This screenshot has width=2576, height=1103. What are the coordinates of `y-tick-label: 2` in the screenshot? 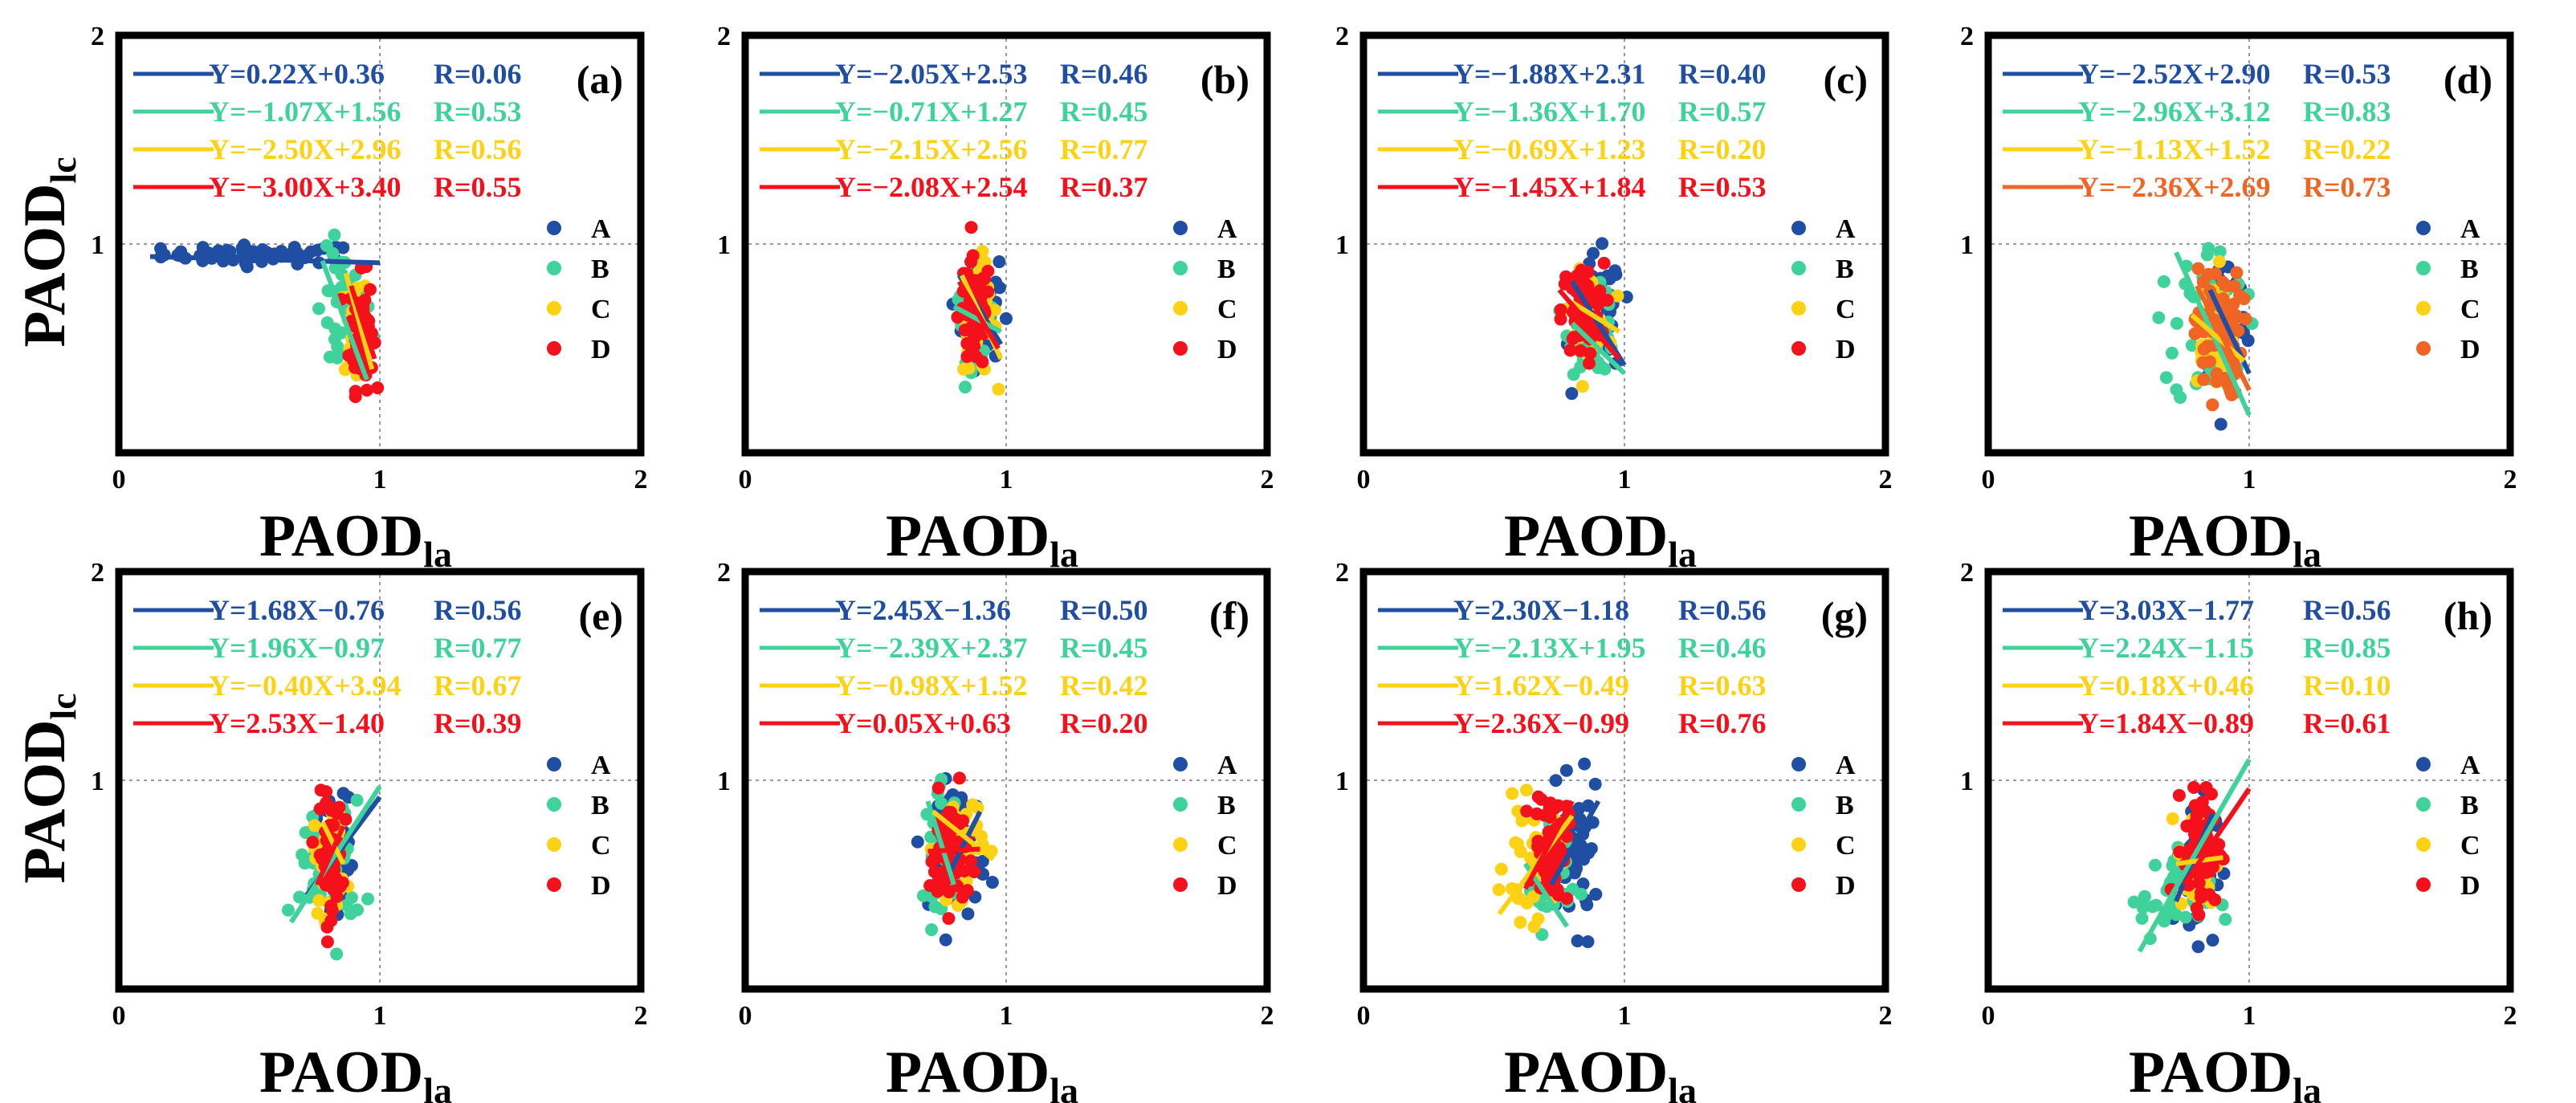 It's located at (1342, 36).